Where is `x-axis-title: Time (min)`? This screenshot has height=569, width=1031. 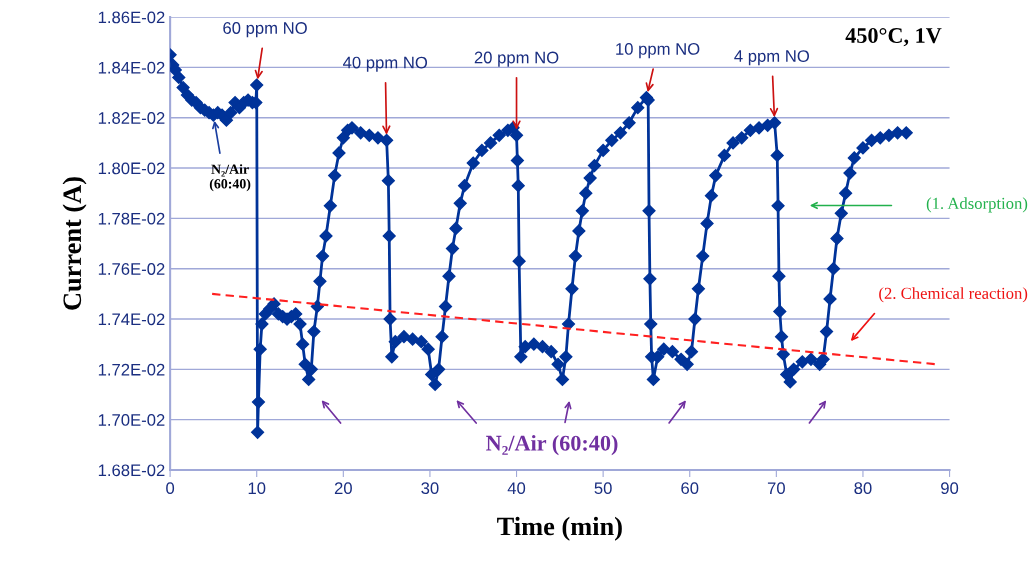
x-axis-title: Time (min) is located at coordinates (559, 528).